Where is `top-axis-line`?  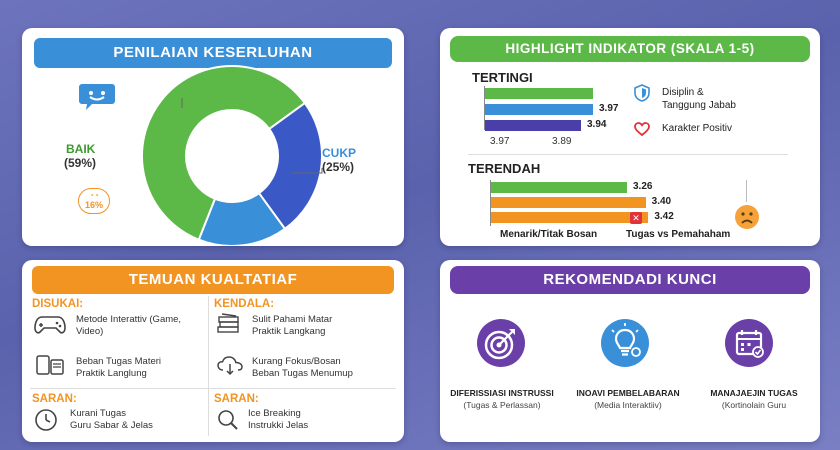
top-axis-line is located at coordinates (484, 108).